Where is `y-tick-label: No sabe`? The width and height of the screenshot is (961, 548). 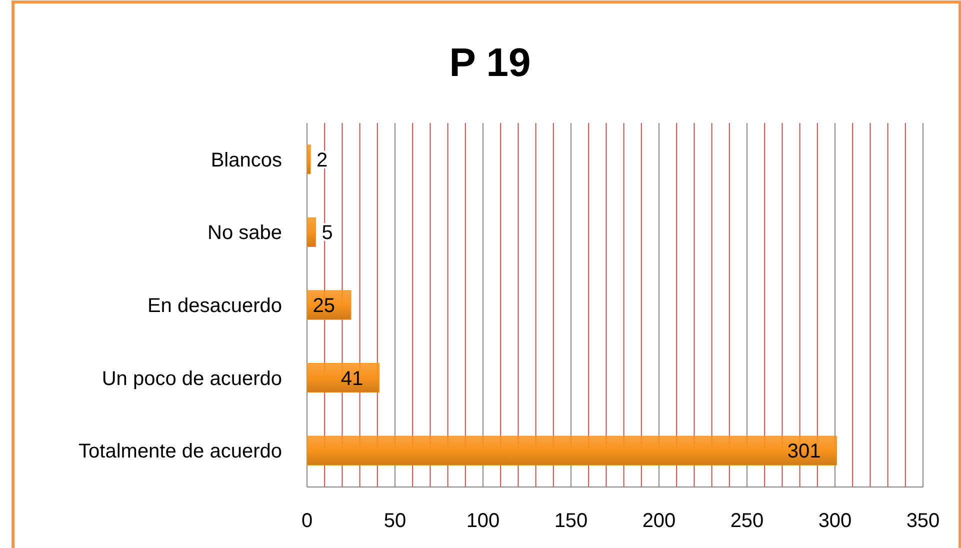 y-tick-label: No sabe is located at coordinates (245, 233).